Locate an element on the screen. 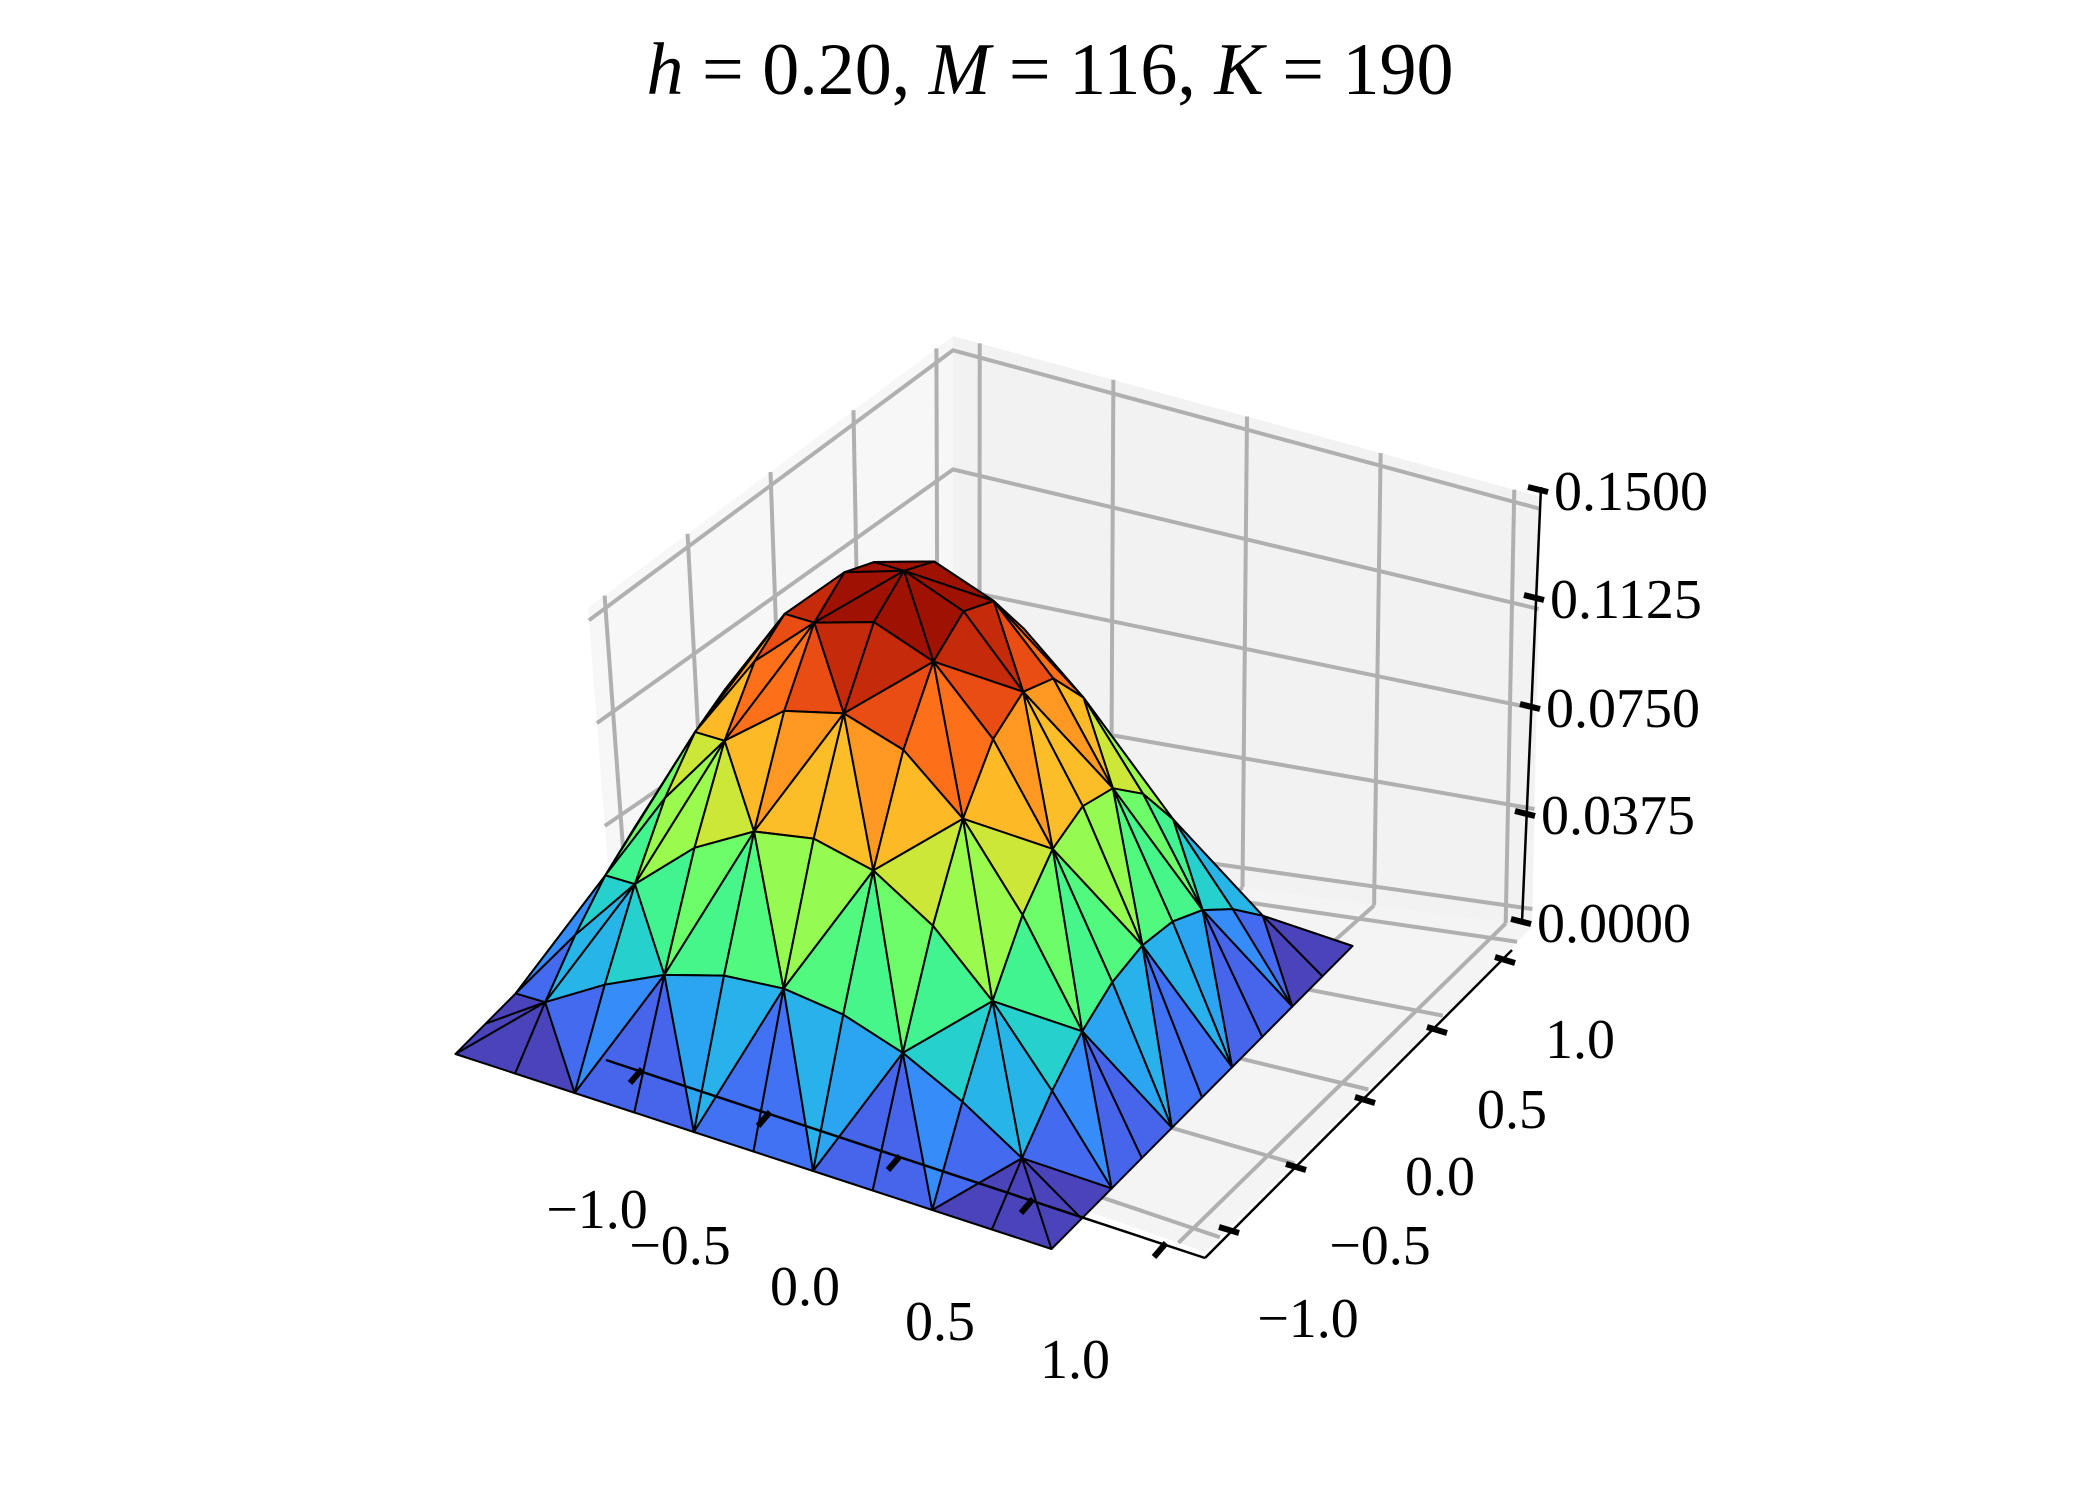  x-axis-line is located at coordinates (905, 1159).